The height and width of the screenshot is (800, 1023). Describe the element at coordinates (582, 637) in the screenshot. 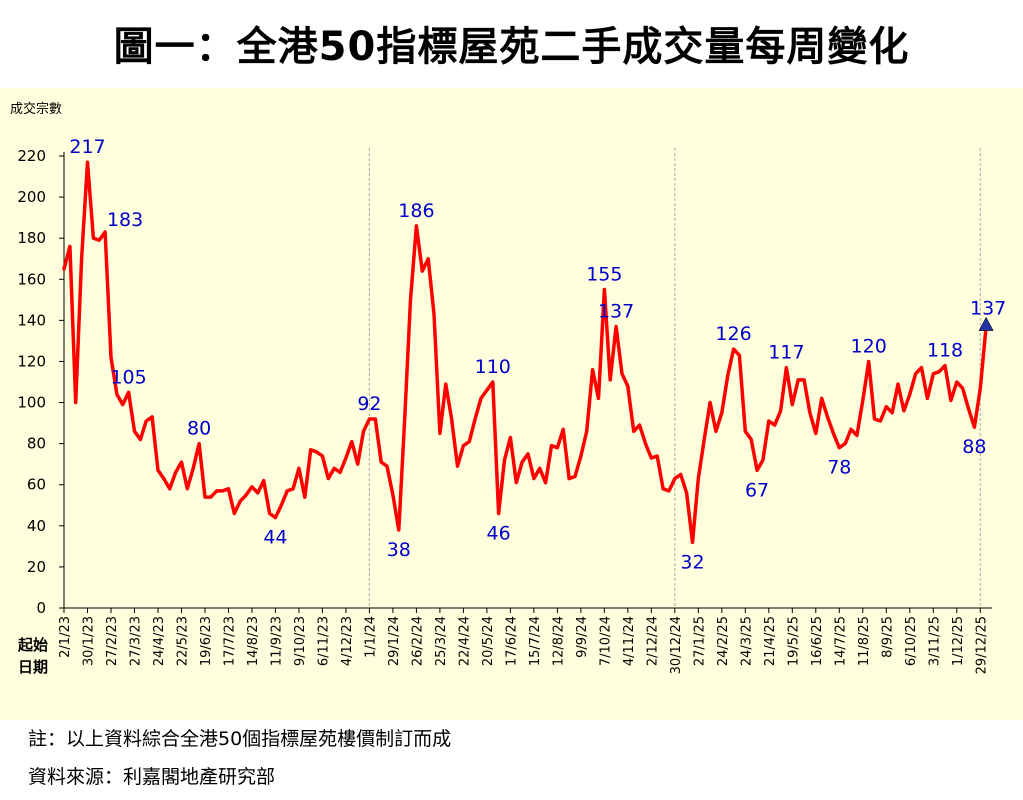

I see `x-tick-label: 9/9/24` at that location.